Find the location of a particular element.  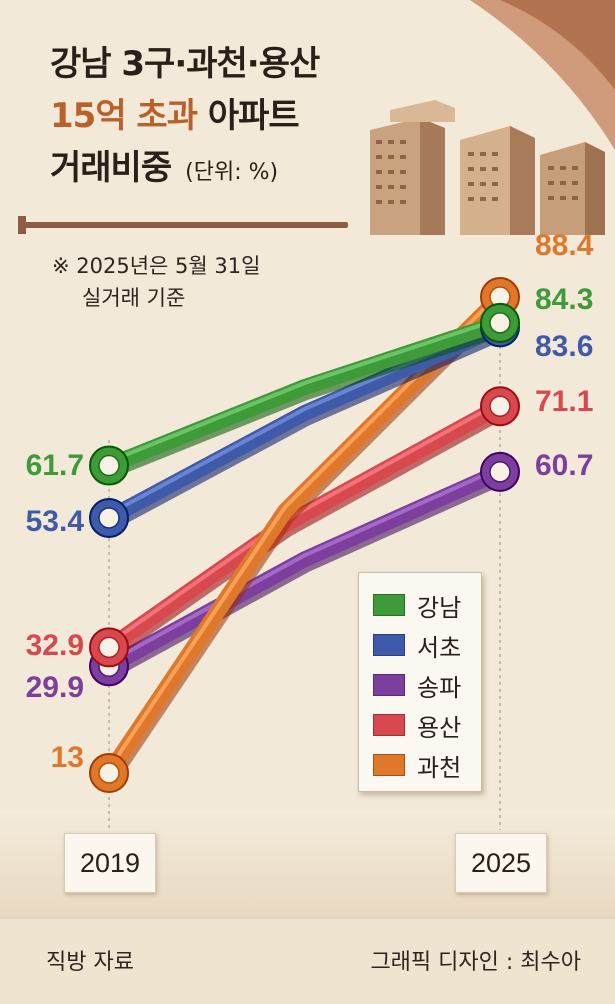

line-highlight-songpa is located at coordinates (304, 565).